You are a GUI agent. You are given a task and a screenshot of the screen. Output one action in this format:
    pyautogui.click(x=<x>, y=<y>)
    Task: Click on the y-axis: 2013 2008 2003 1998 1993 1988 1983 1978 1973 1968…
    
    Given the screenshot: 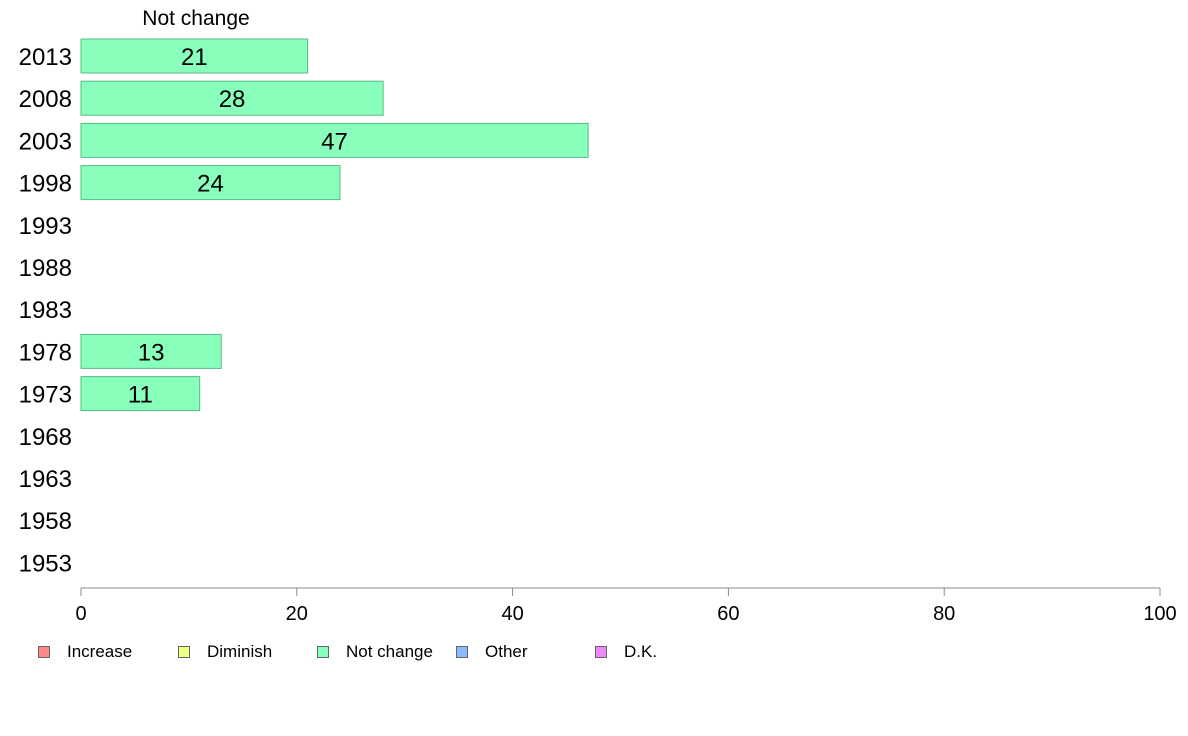 What is the action you would take?
    pyautogui.click(x=45, y=310)
    